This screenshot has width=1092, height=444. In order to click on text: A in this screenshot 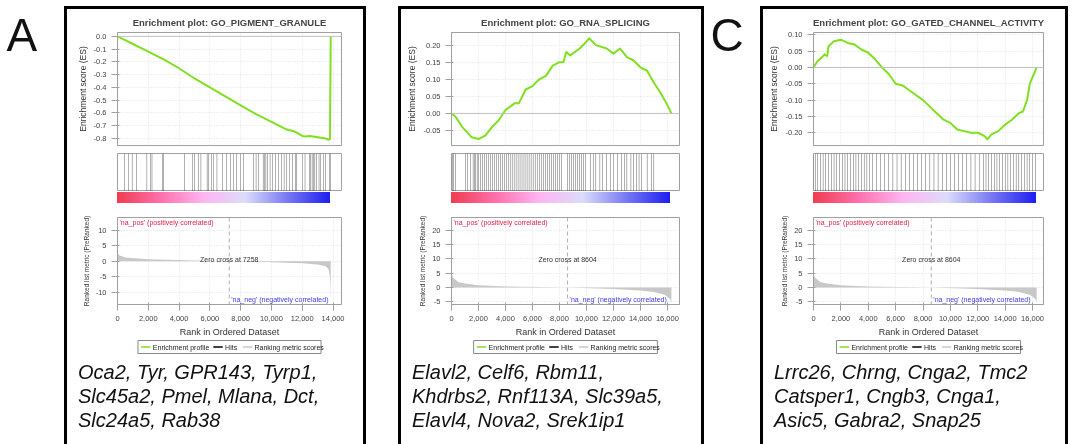, I will do `click(22, 34)`.